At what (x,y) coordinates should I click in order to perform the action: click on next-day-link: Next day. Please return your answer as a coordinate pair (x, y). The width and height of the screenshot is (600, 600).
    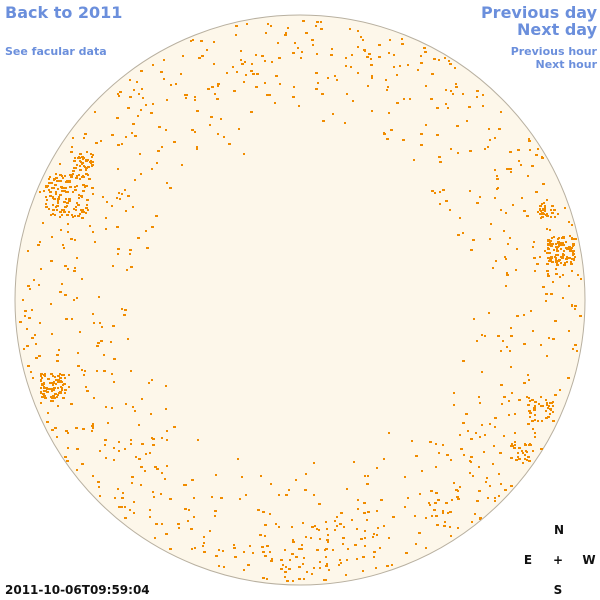
    Looking at the image, I should click on (557, 29).